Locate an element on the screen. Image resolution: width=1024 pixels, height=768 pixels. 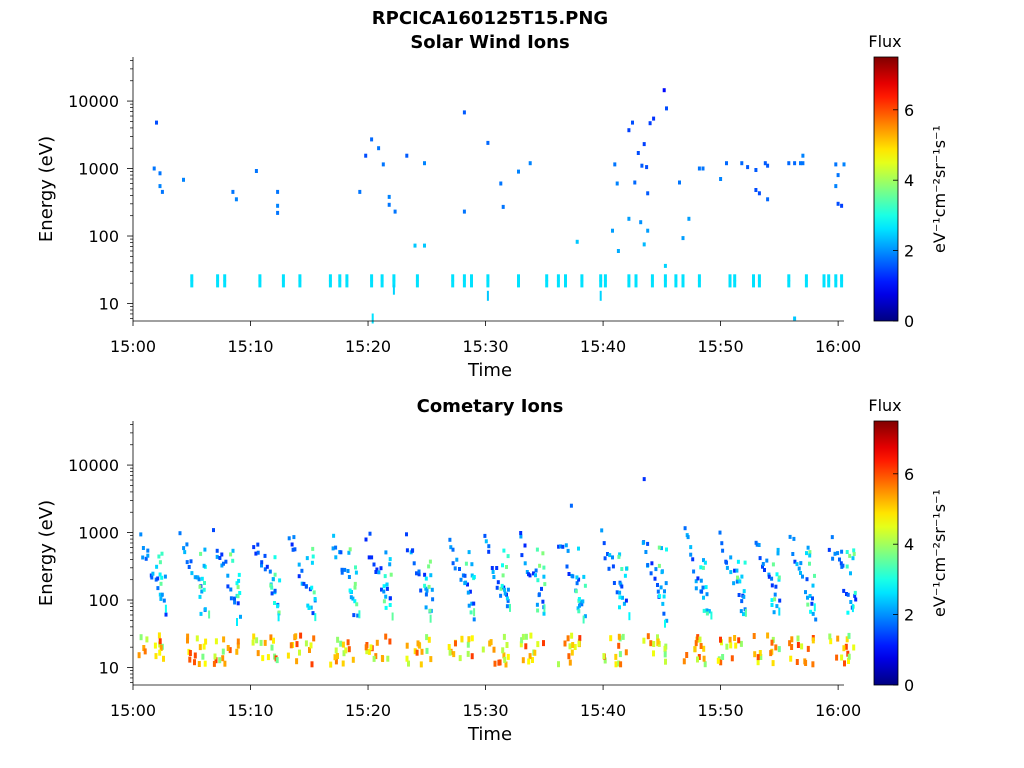
colorbar-tick-label: 6 is located at coordinates (909, 110).